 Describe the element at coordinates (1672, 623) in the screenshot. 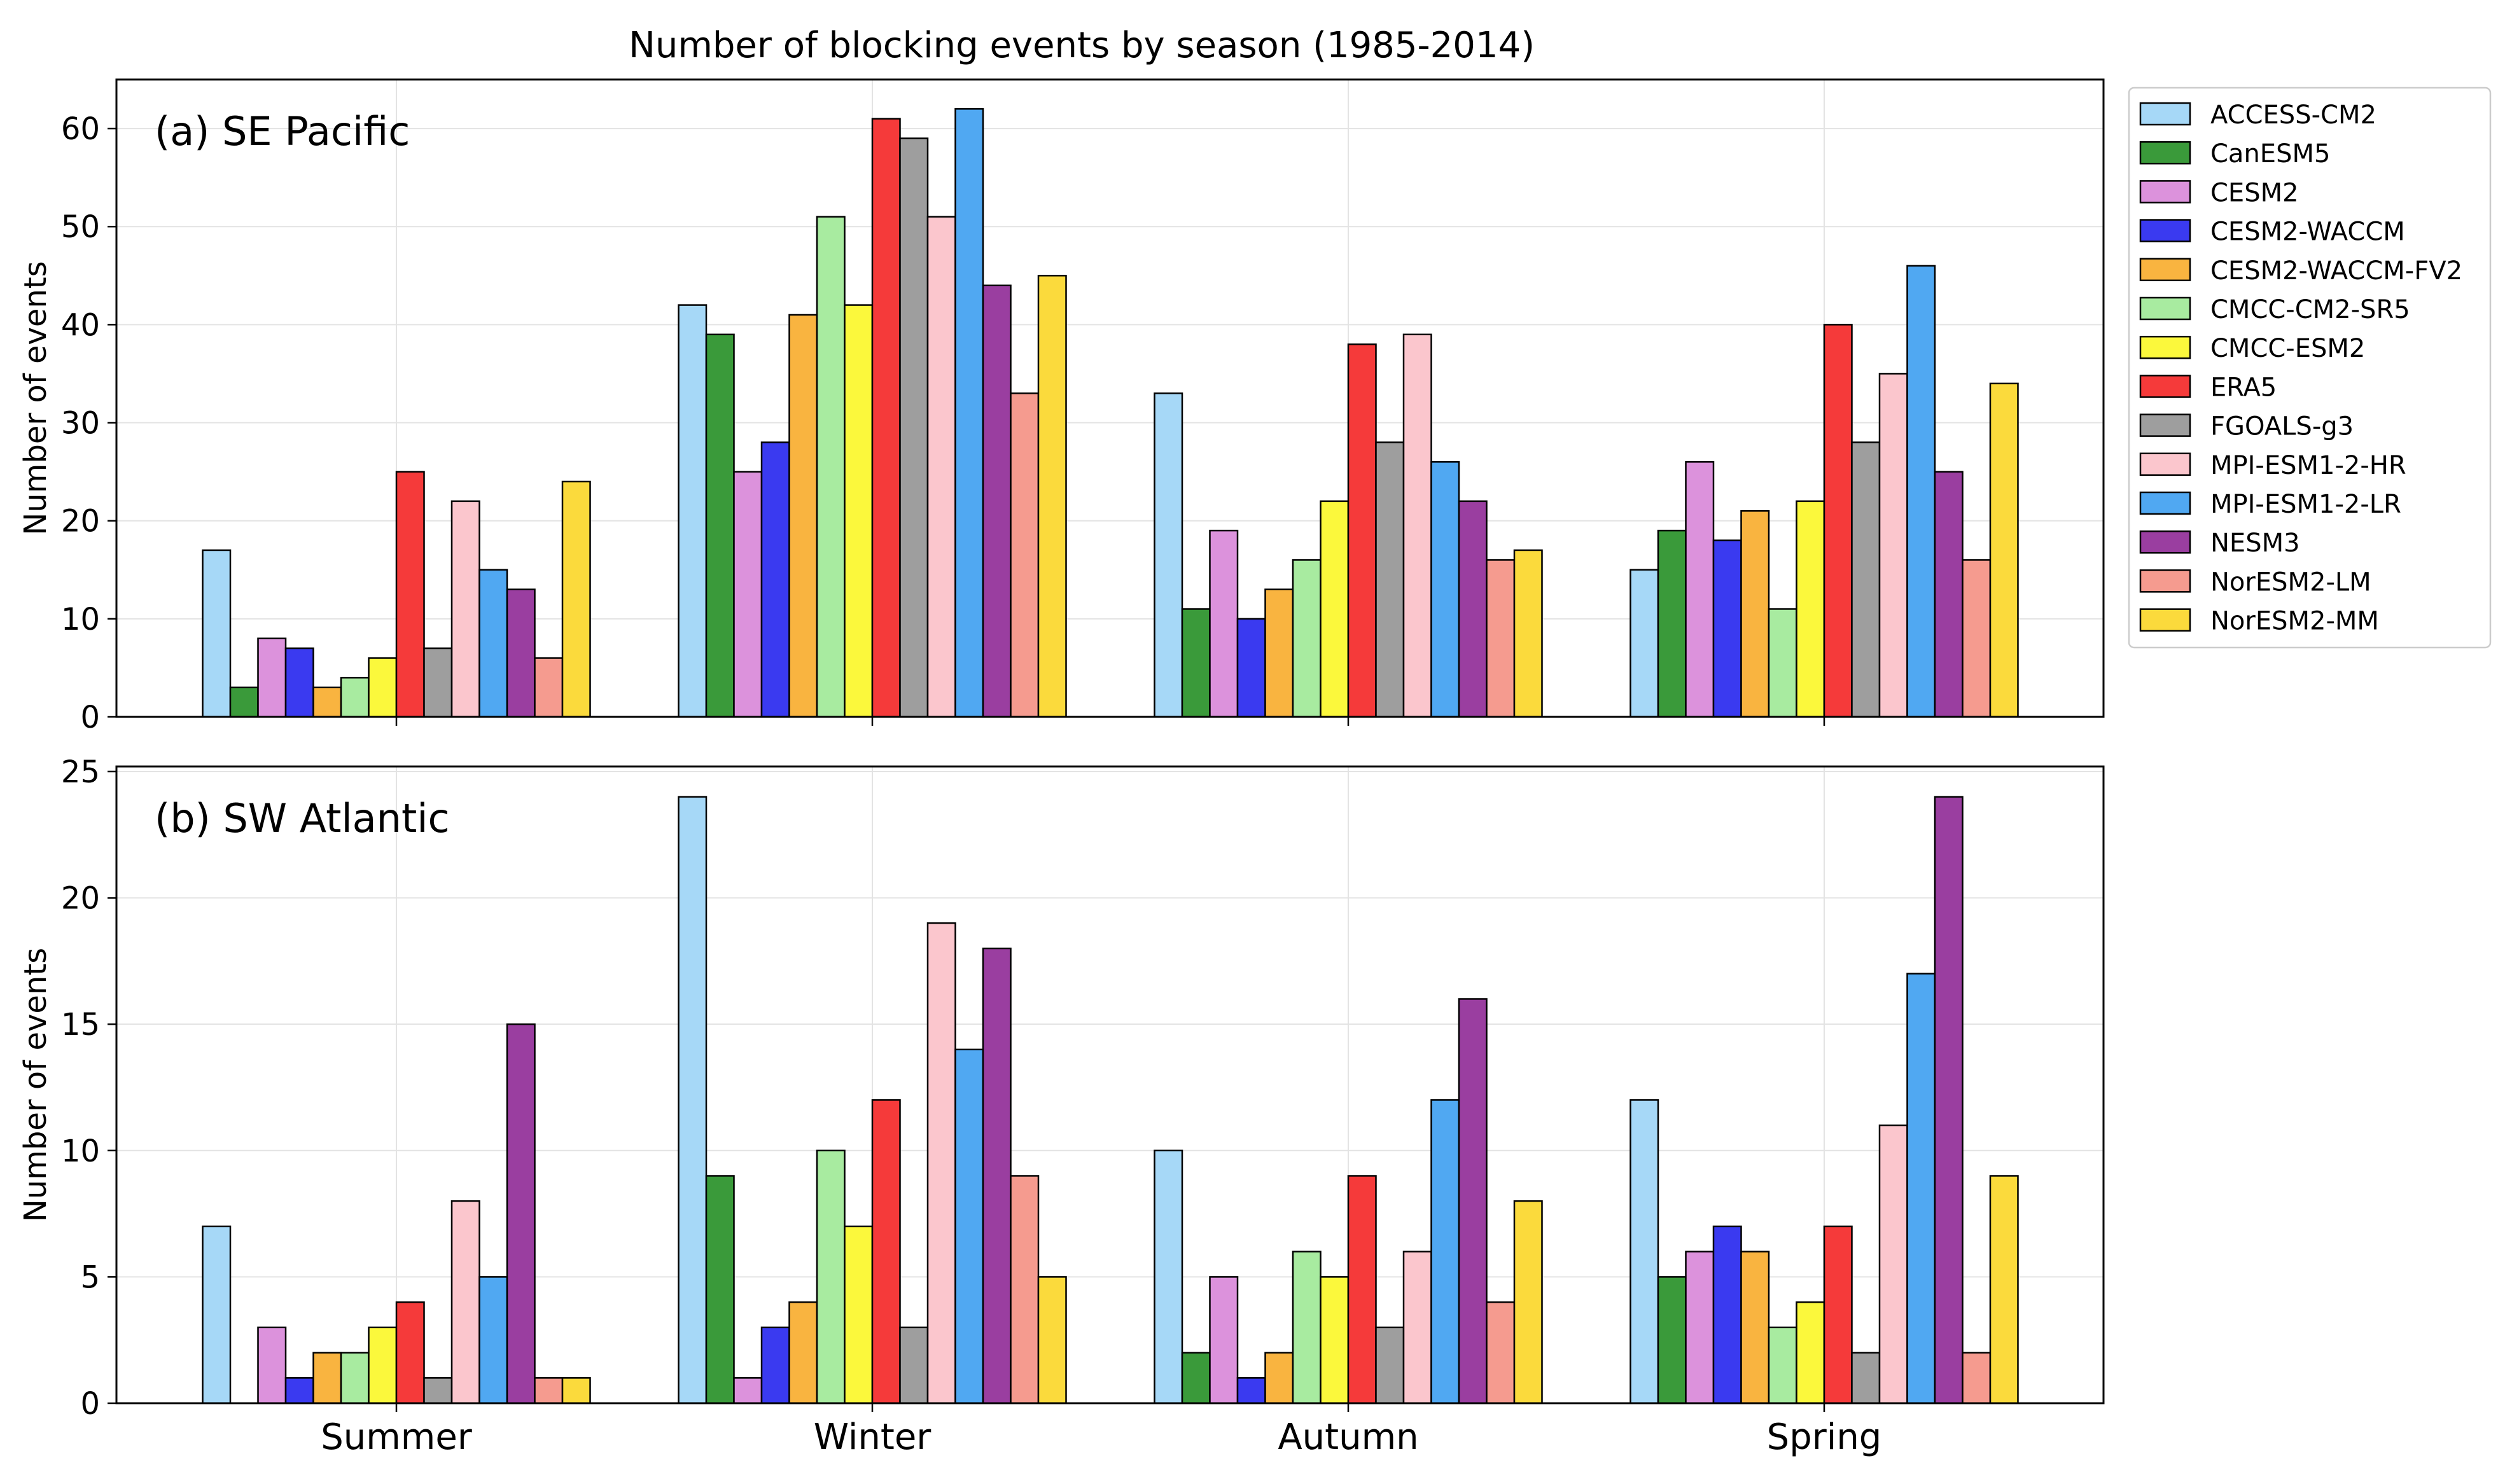

I see `bar-canesm5-spring` at that location.